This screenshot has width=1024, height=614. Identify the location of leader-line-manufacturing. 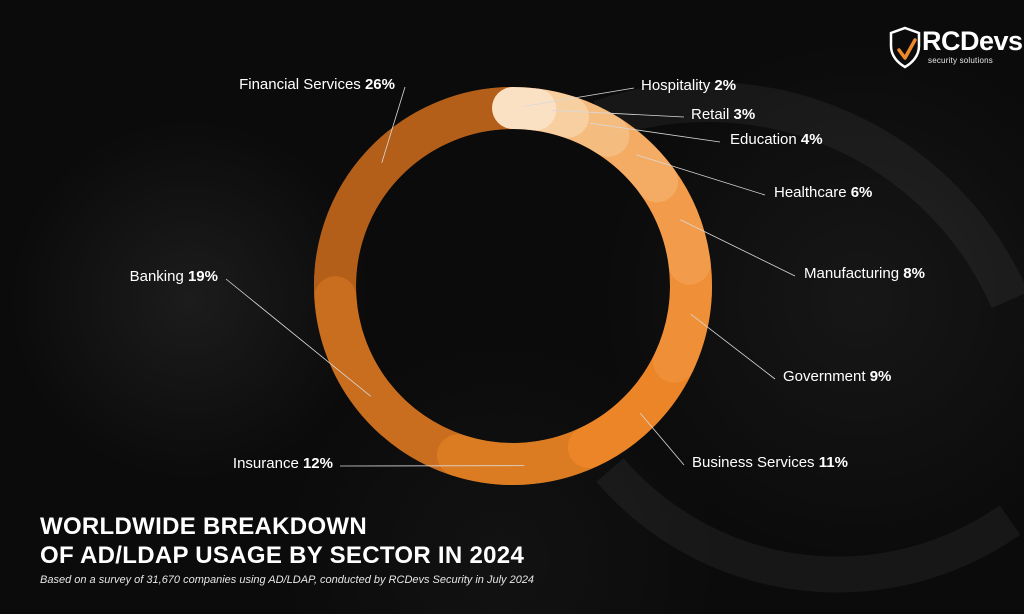
(738, 248).